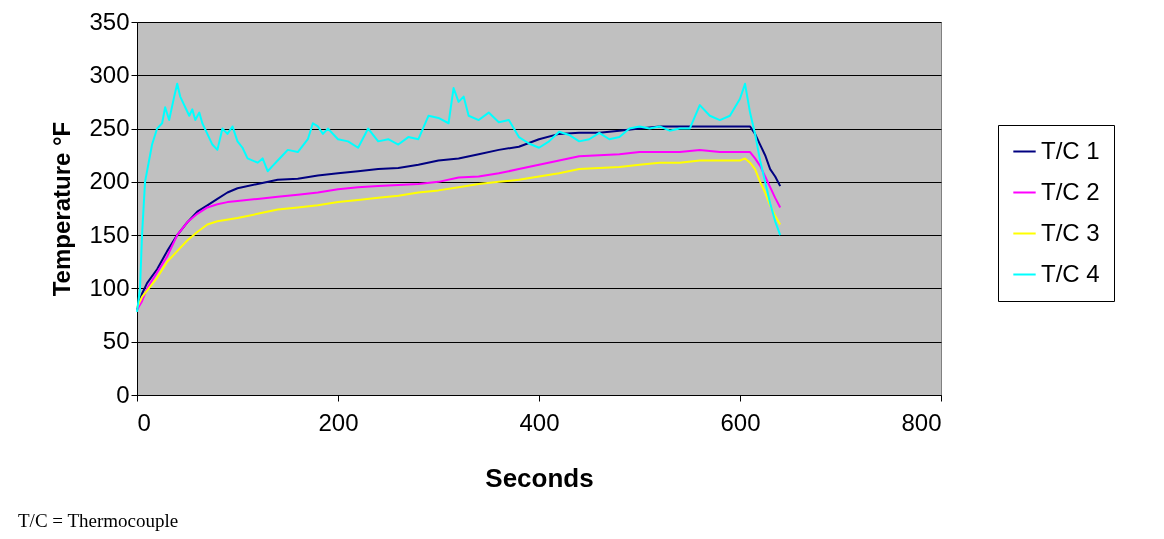 The image size is (1164, 539). What do you see at coordinates (109, 74) in the screenshot?
I see `y-tick-label: 300` at bounding box center [109, 74].